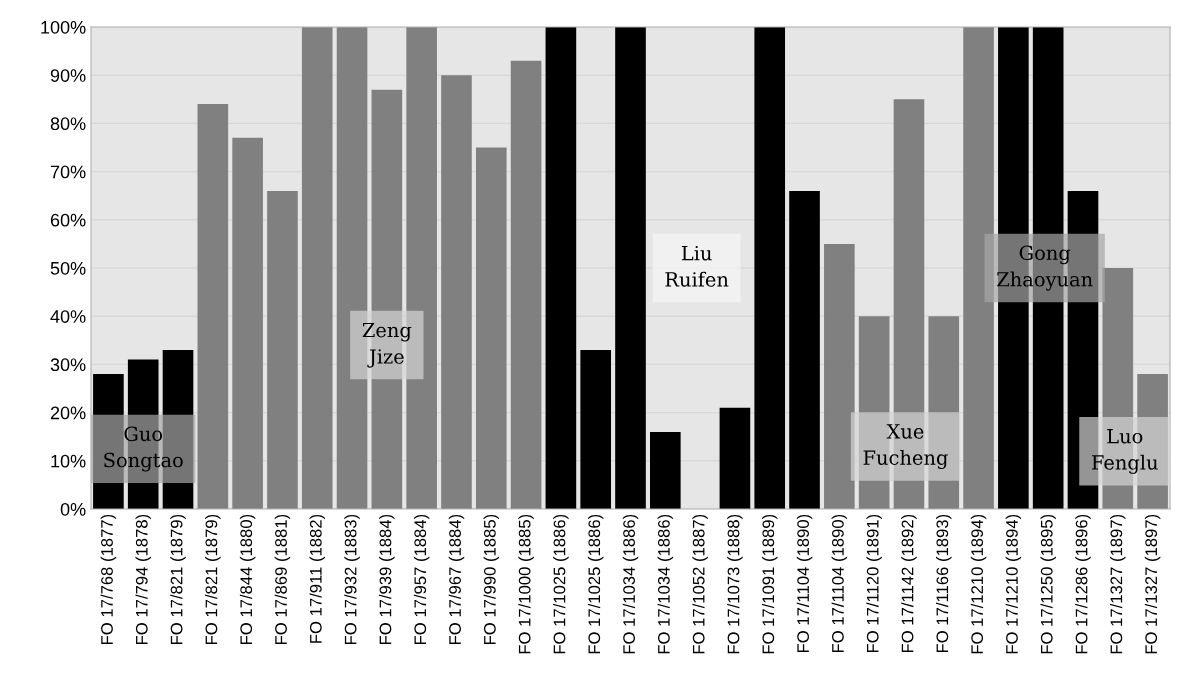 Image resolution: width=1179 pixels, height=695 pixels. What do you see at coordinates (68, 172) in the screenshot?
I see `y-tick-label: 70%` at bounding box center [68, 172].